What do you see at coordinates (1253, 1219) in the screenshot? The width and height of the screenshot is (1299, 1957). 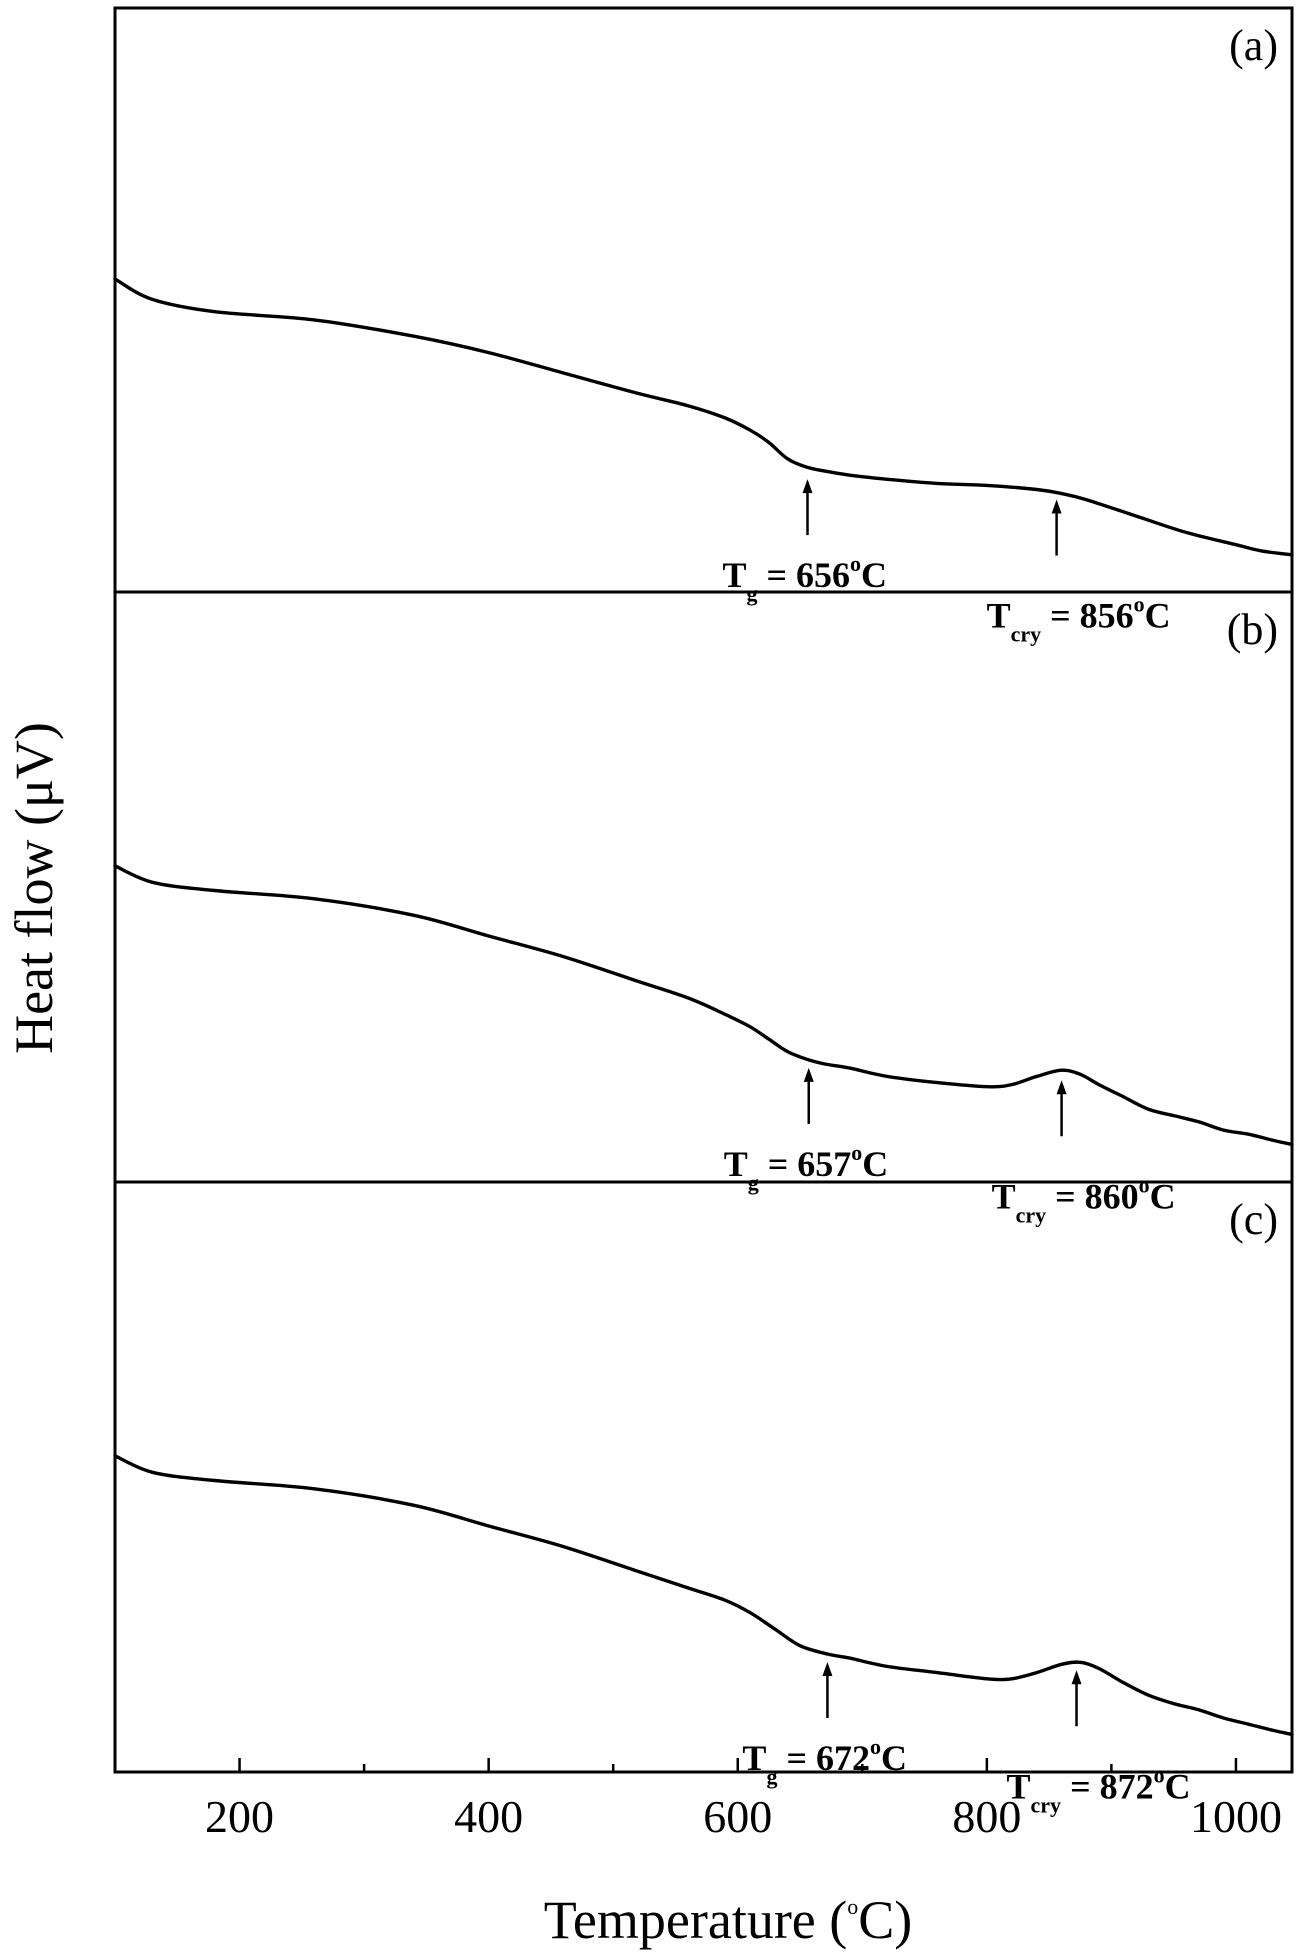 I see `panel-c-label: (c)` at bounding box center [1253, 1219].